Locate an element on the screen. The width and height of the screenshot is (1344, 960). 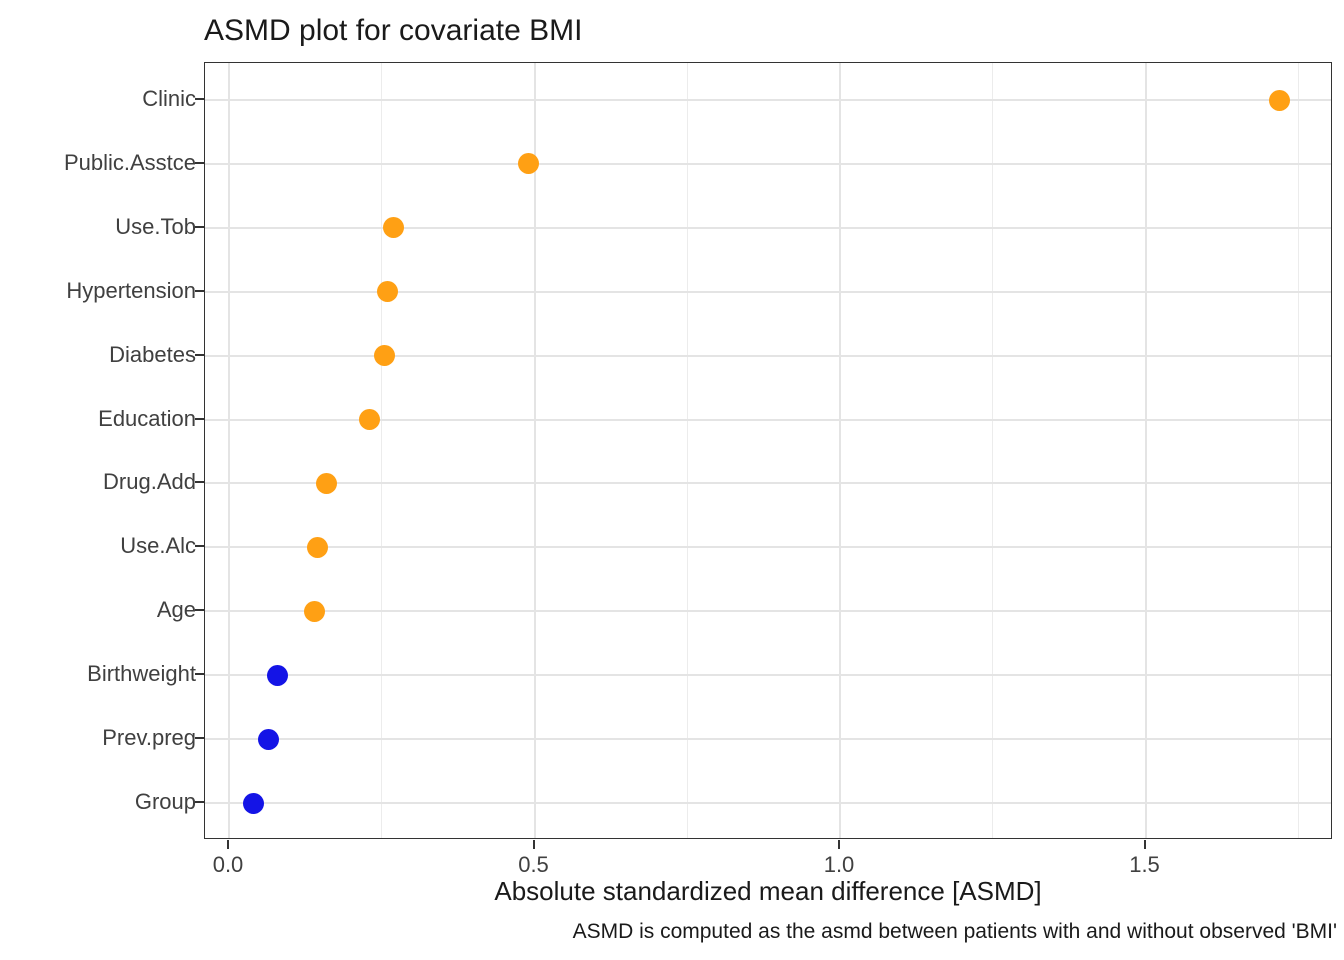
data-point-birthweight is located at coordinates (278, 675).